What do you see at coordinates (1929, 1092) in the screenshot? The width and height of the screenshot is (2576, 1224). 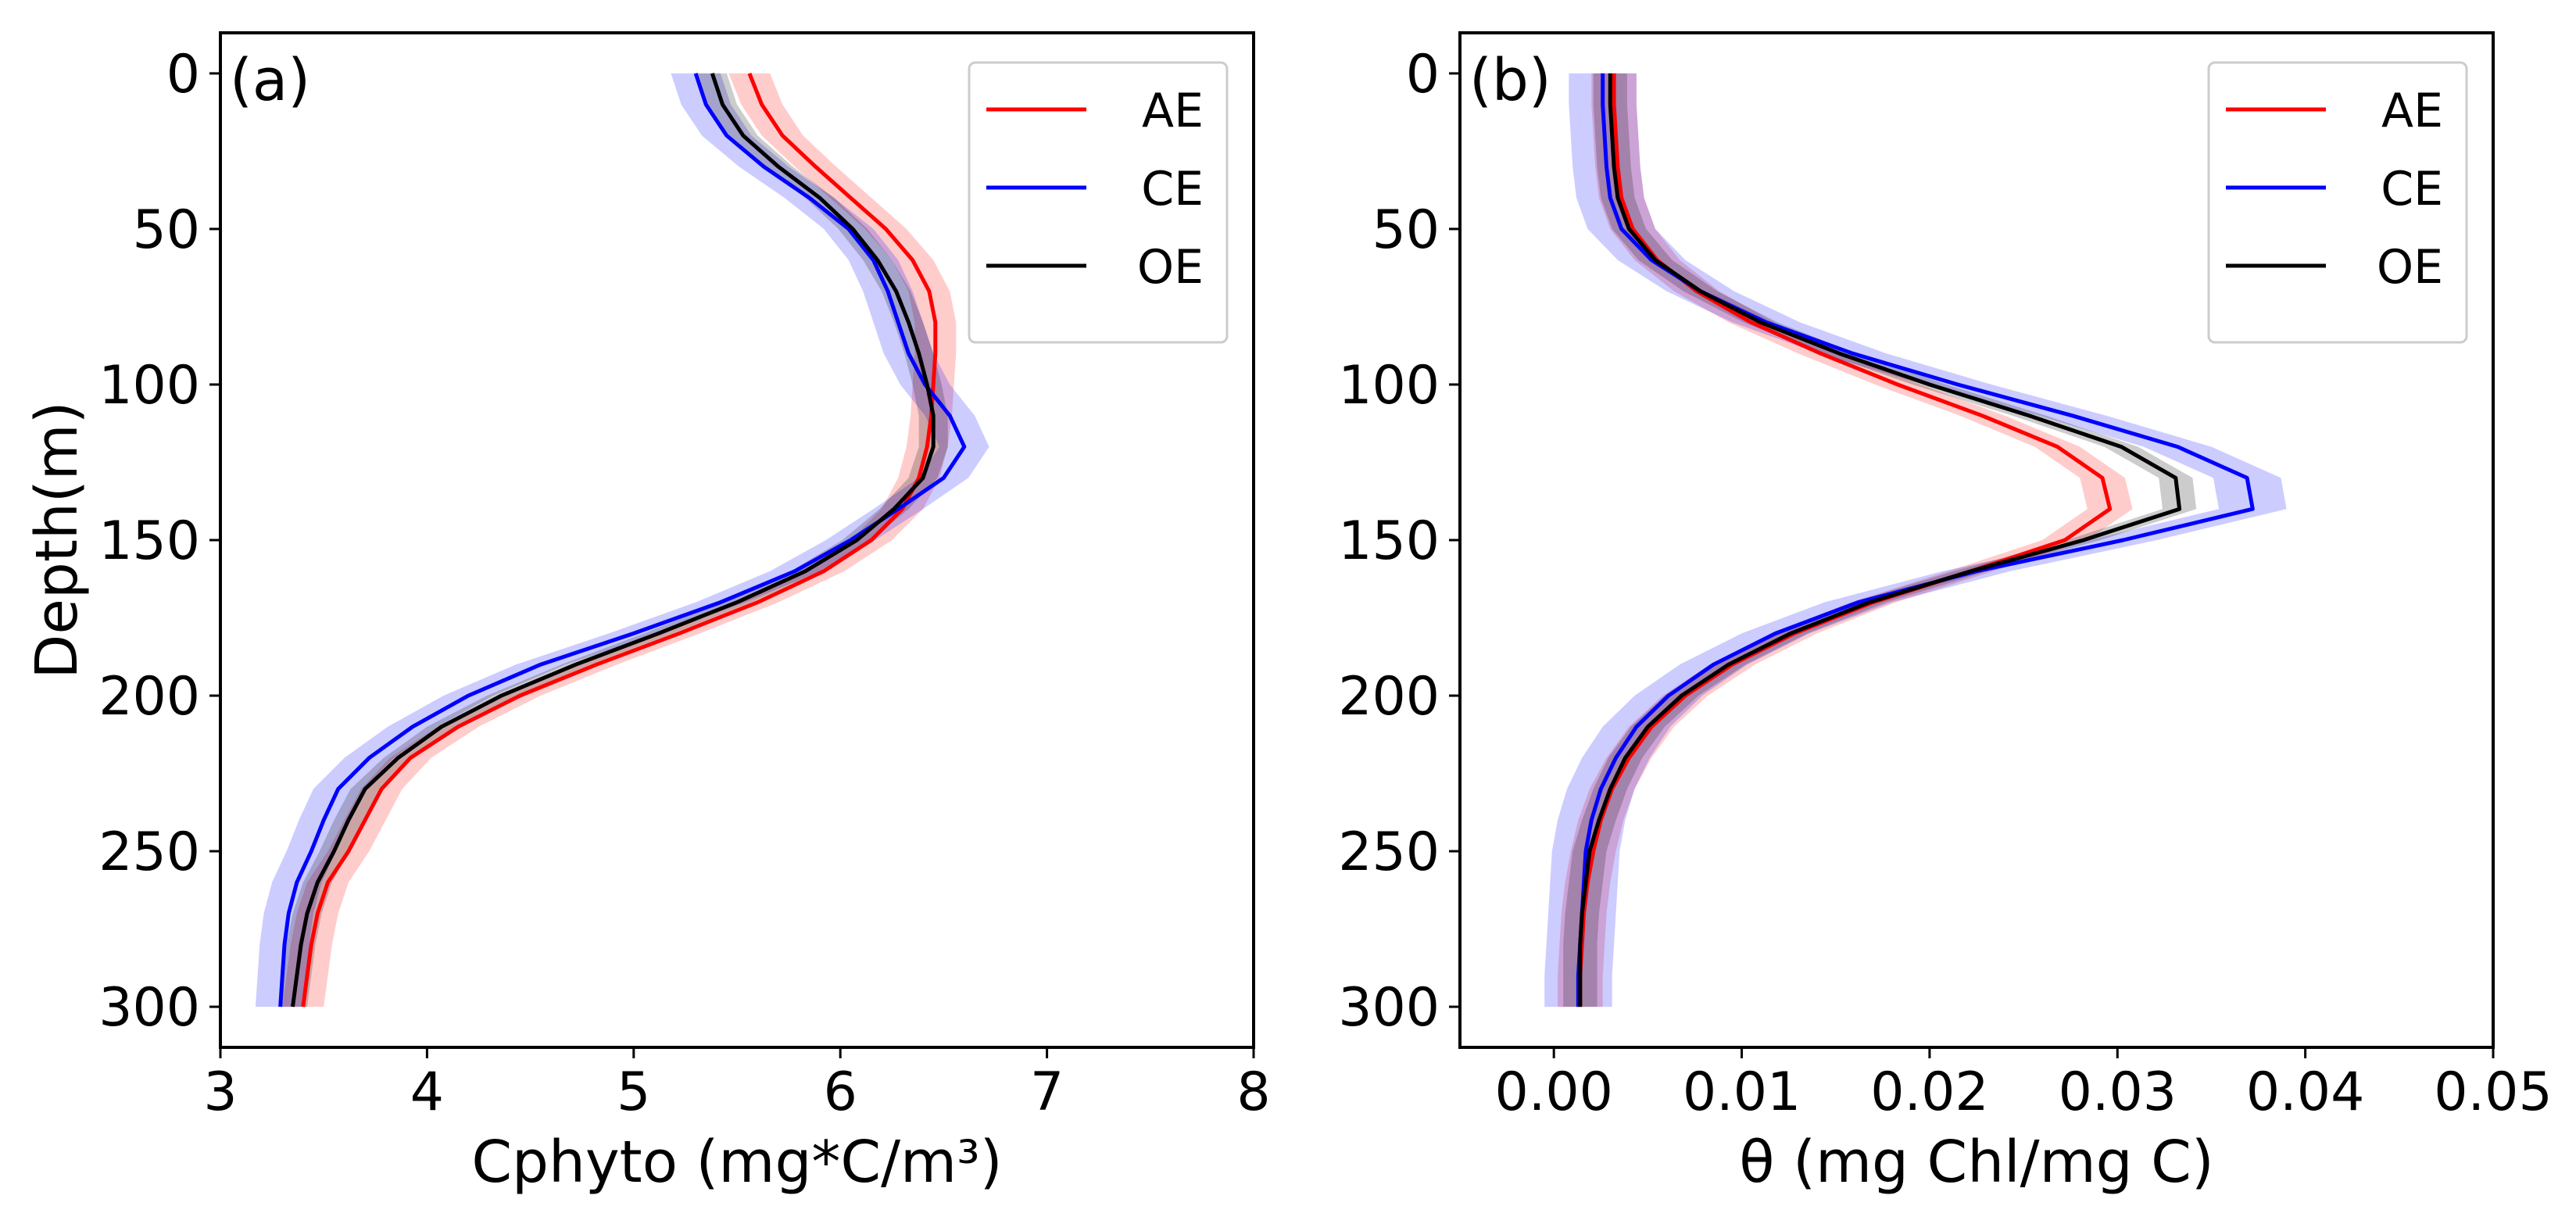 I see `x-tick-label: 0.02` at bounding box center [1929, 1092].